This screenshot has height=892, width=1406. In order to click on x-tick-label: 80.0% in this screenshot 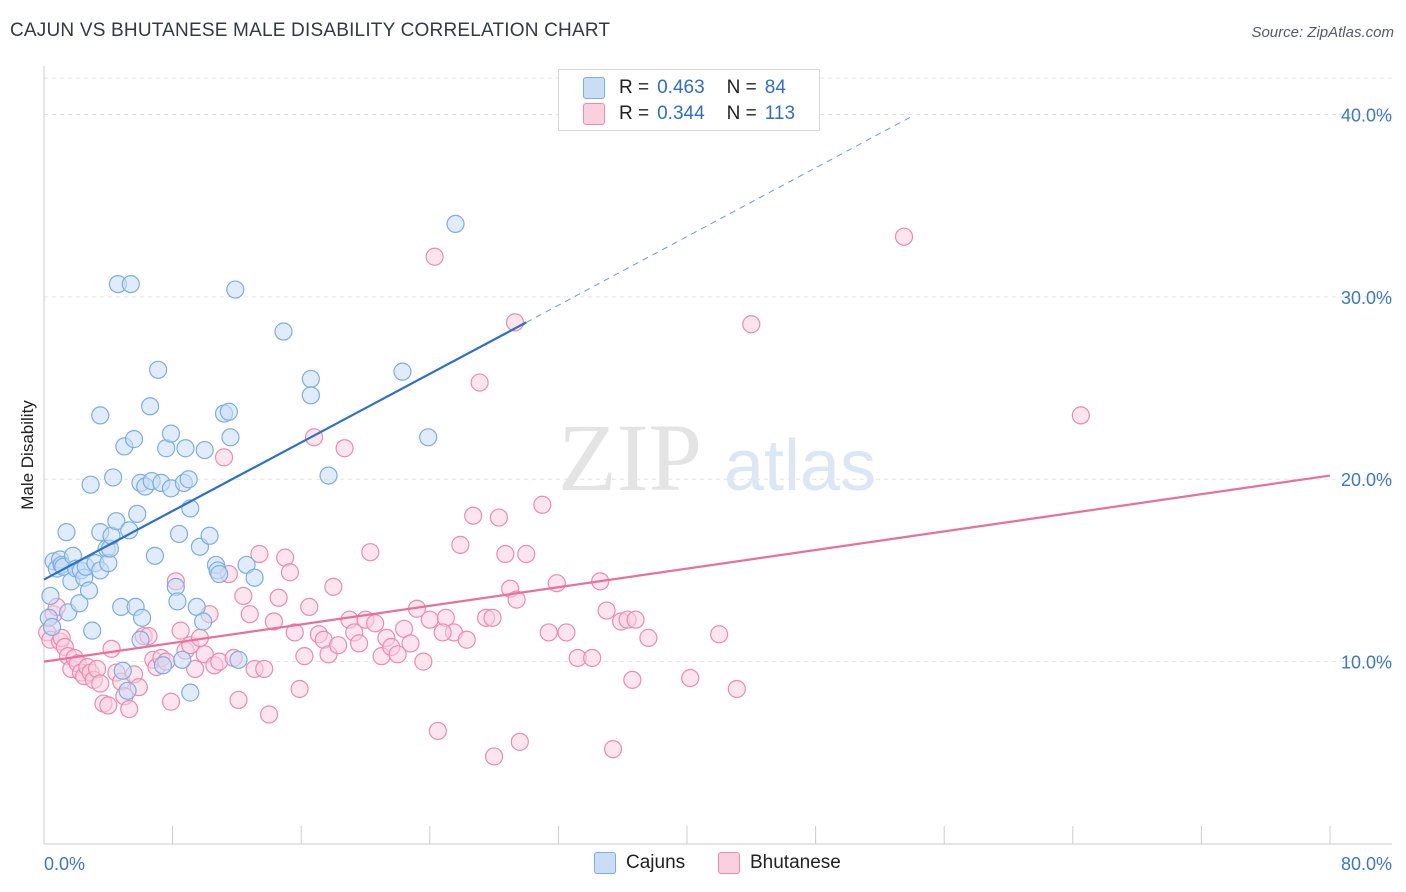, I will do `click(1366, 864)`.